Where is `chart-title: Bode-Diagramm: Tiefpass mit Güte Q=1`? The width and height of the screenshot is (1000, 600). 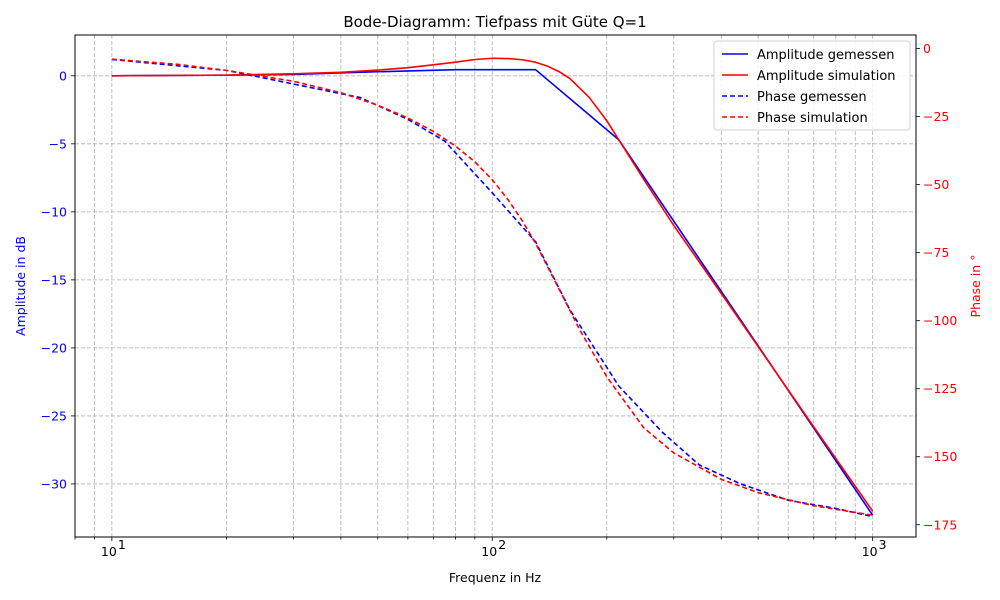
chart-title: Bode-Diagramm: Tiefpass mit Güte Q=1 is located at coordinates (494, 22).